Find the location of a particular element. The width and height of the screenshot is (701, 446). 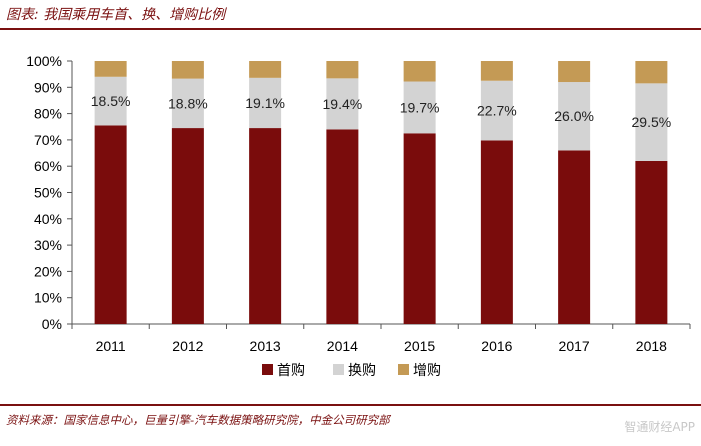

y-tick-label: 20% is located at coordinates (48, 271).